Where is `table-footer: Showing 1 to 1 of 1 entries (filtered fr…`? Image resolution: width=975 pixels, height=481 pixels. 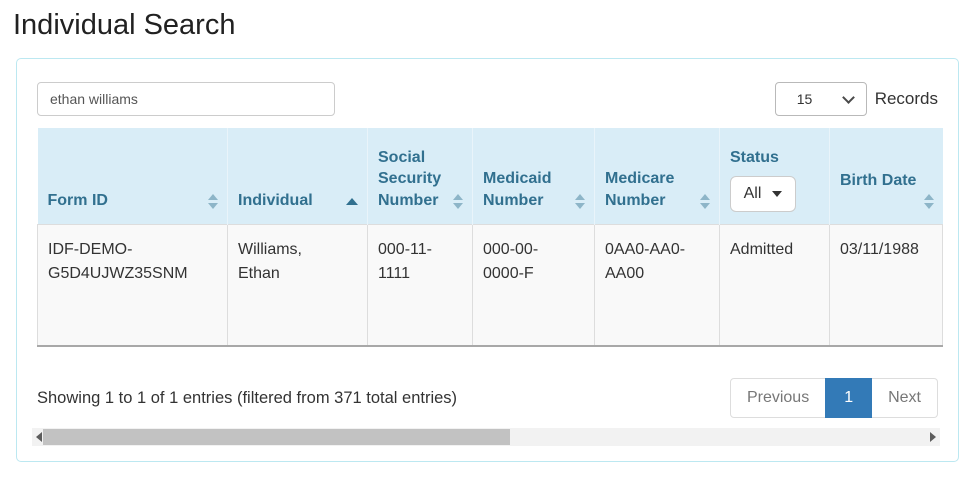 table-footer: Showing 1 to 1 of 1 entries (filtered fr… is located at coordinates (487, 398).